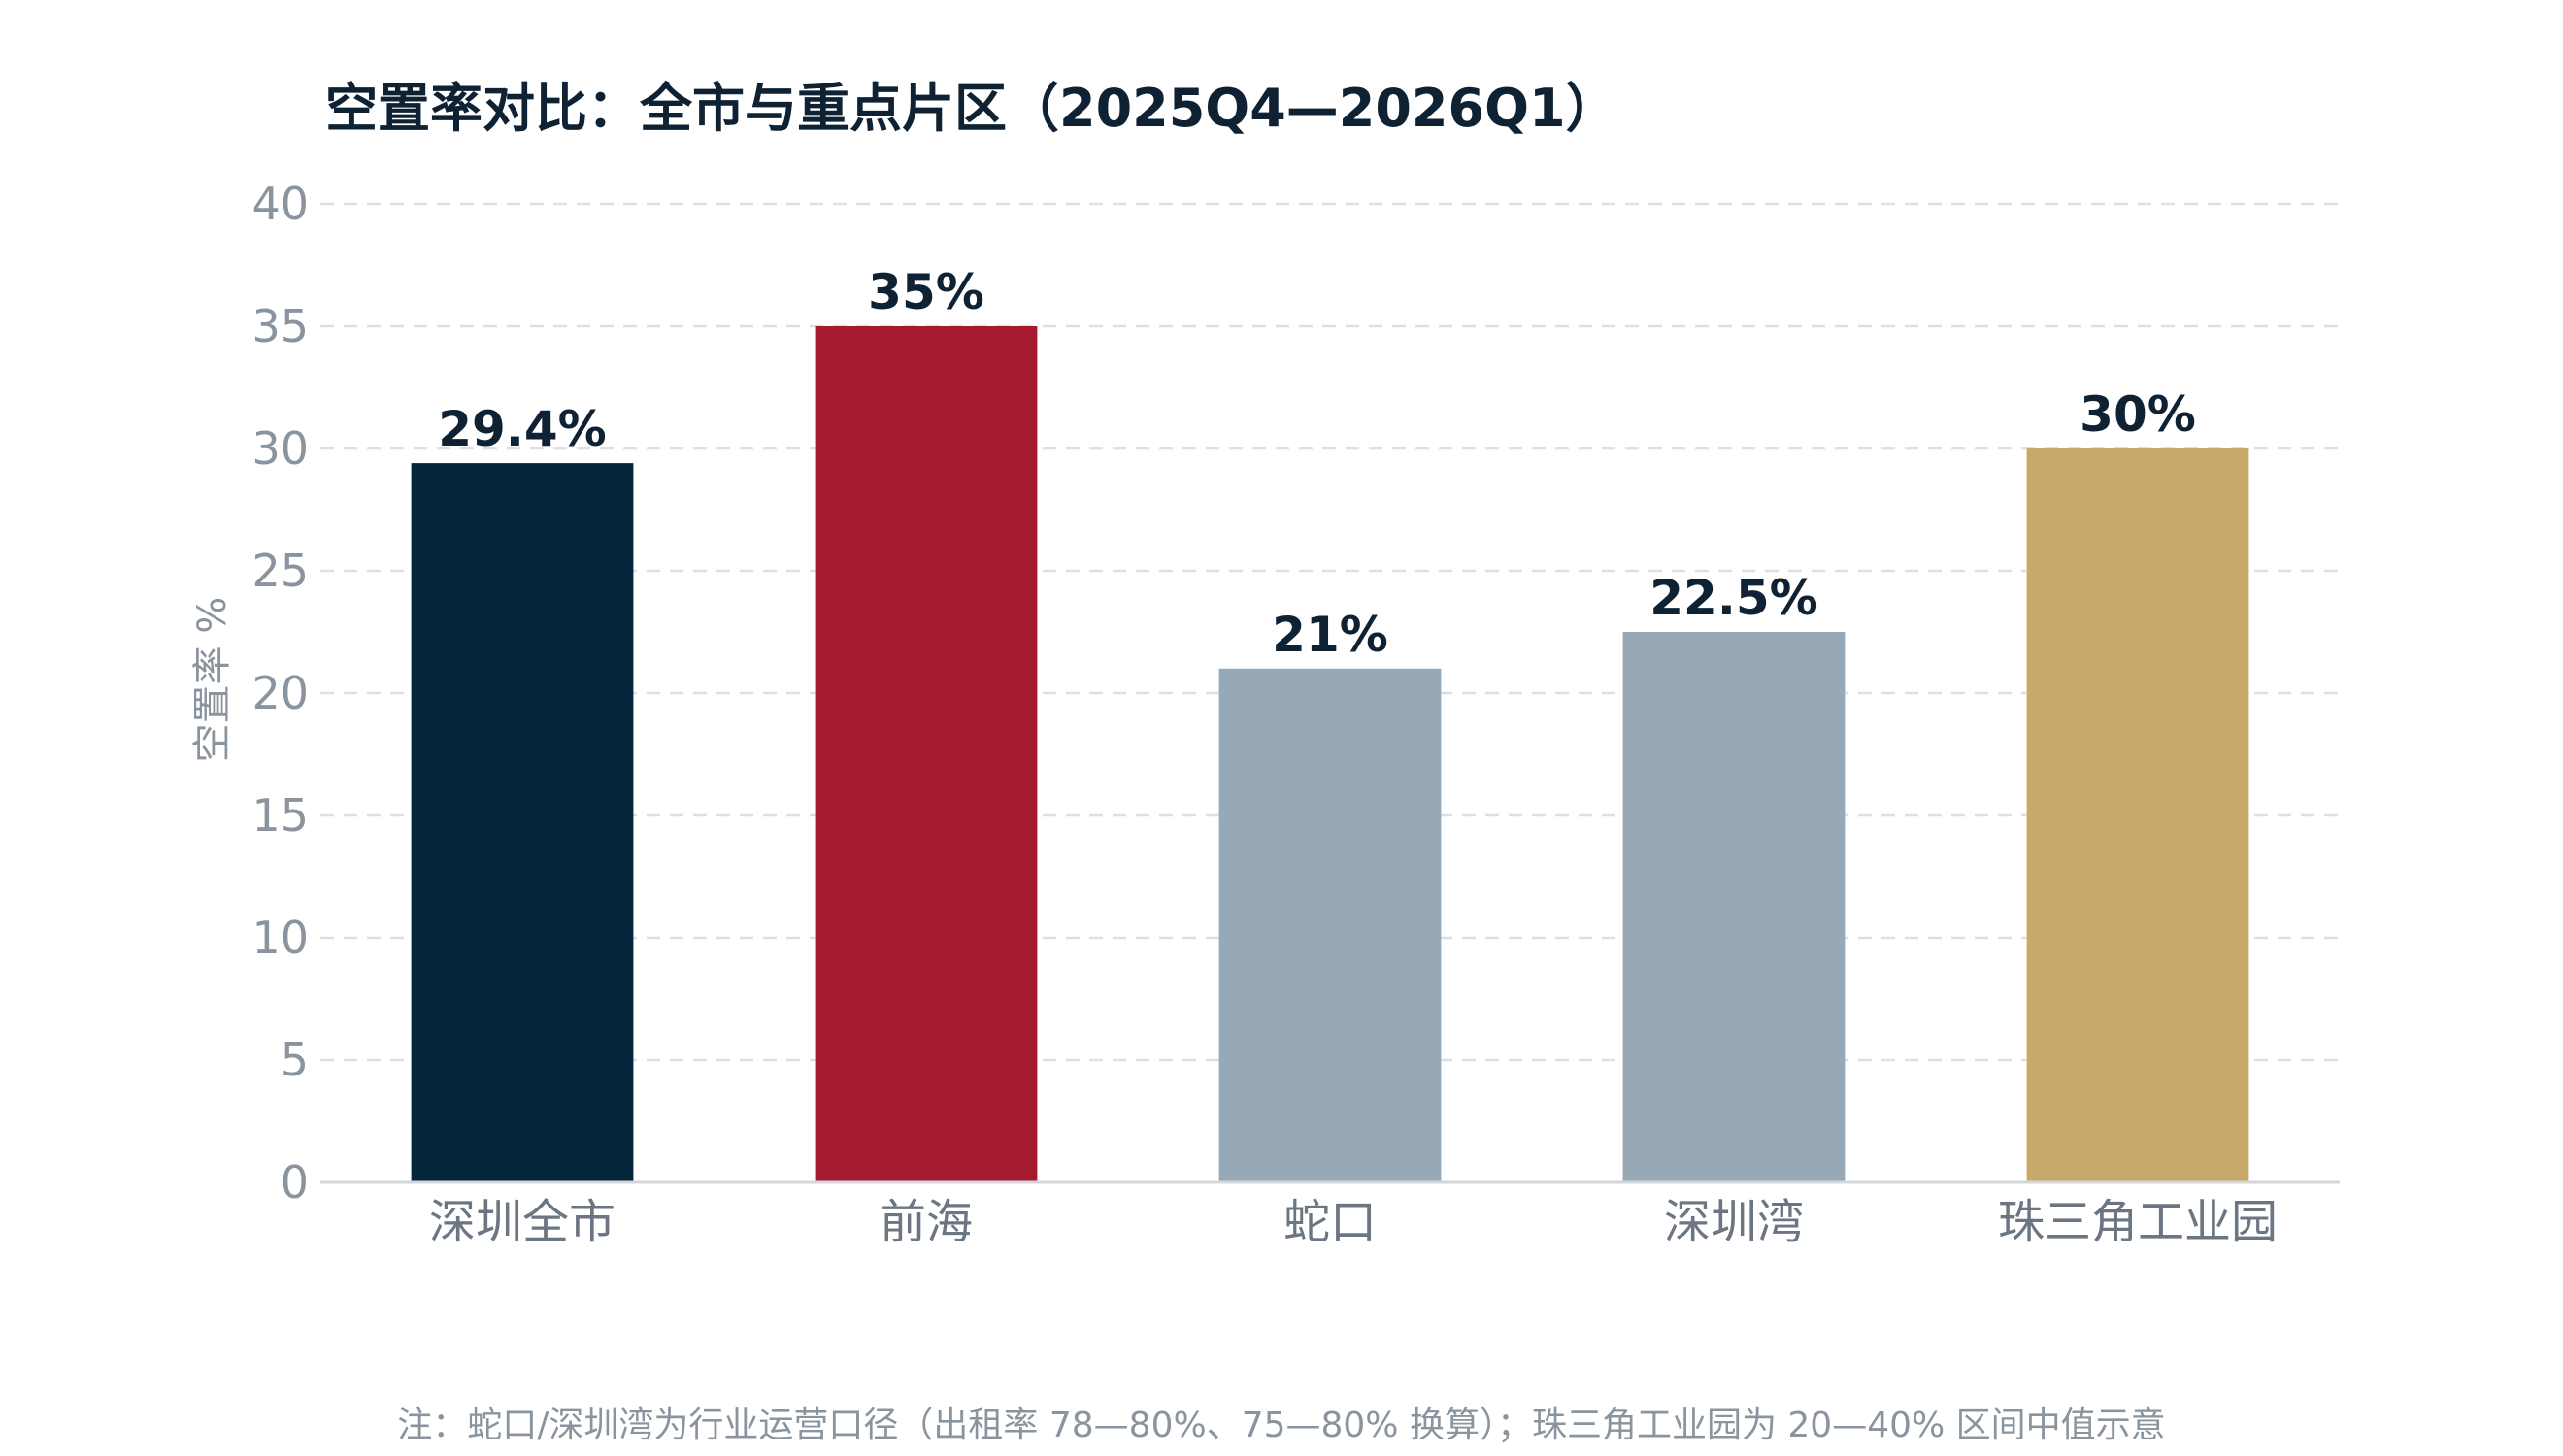  I want to click on y-tick-label: 35, so click(280, 326).